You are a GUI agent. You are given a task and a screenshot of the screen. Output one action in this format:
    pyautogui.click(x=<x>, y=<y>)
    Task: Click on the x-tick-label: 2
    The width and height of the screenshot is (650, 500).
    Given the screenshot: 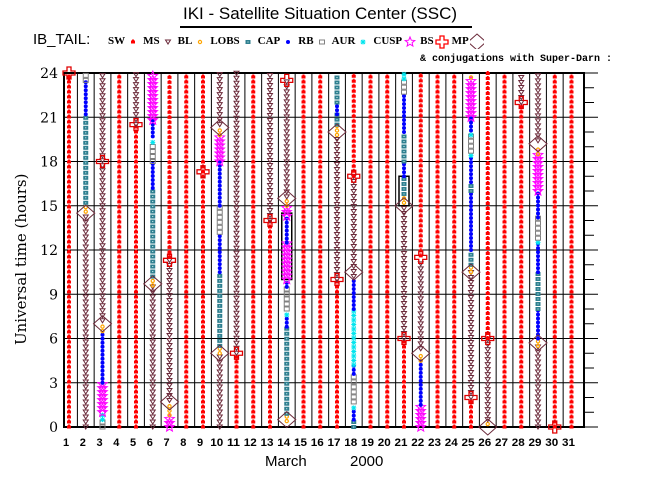 What is the action you would take?
    pyautogui.click(x=83, y=443)
    